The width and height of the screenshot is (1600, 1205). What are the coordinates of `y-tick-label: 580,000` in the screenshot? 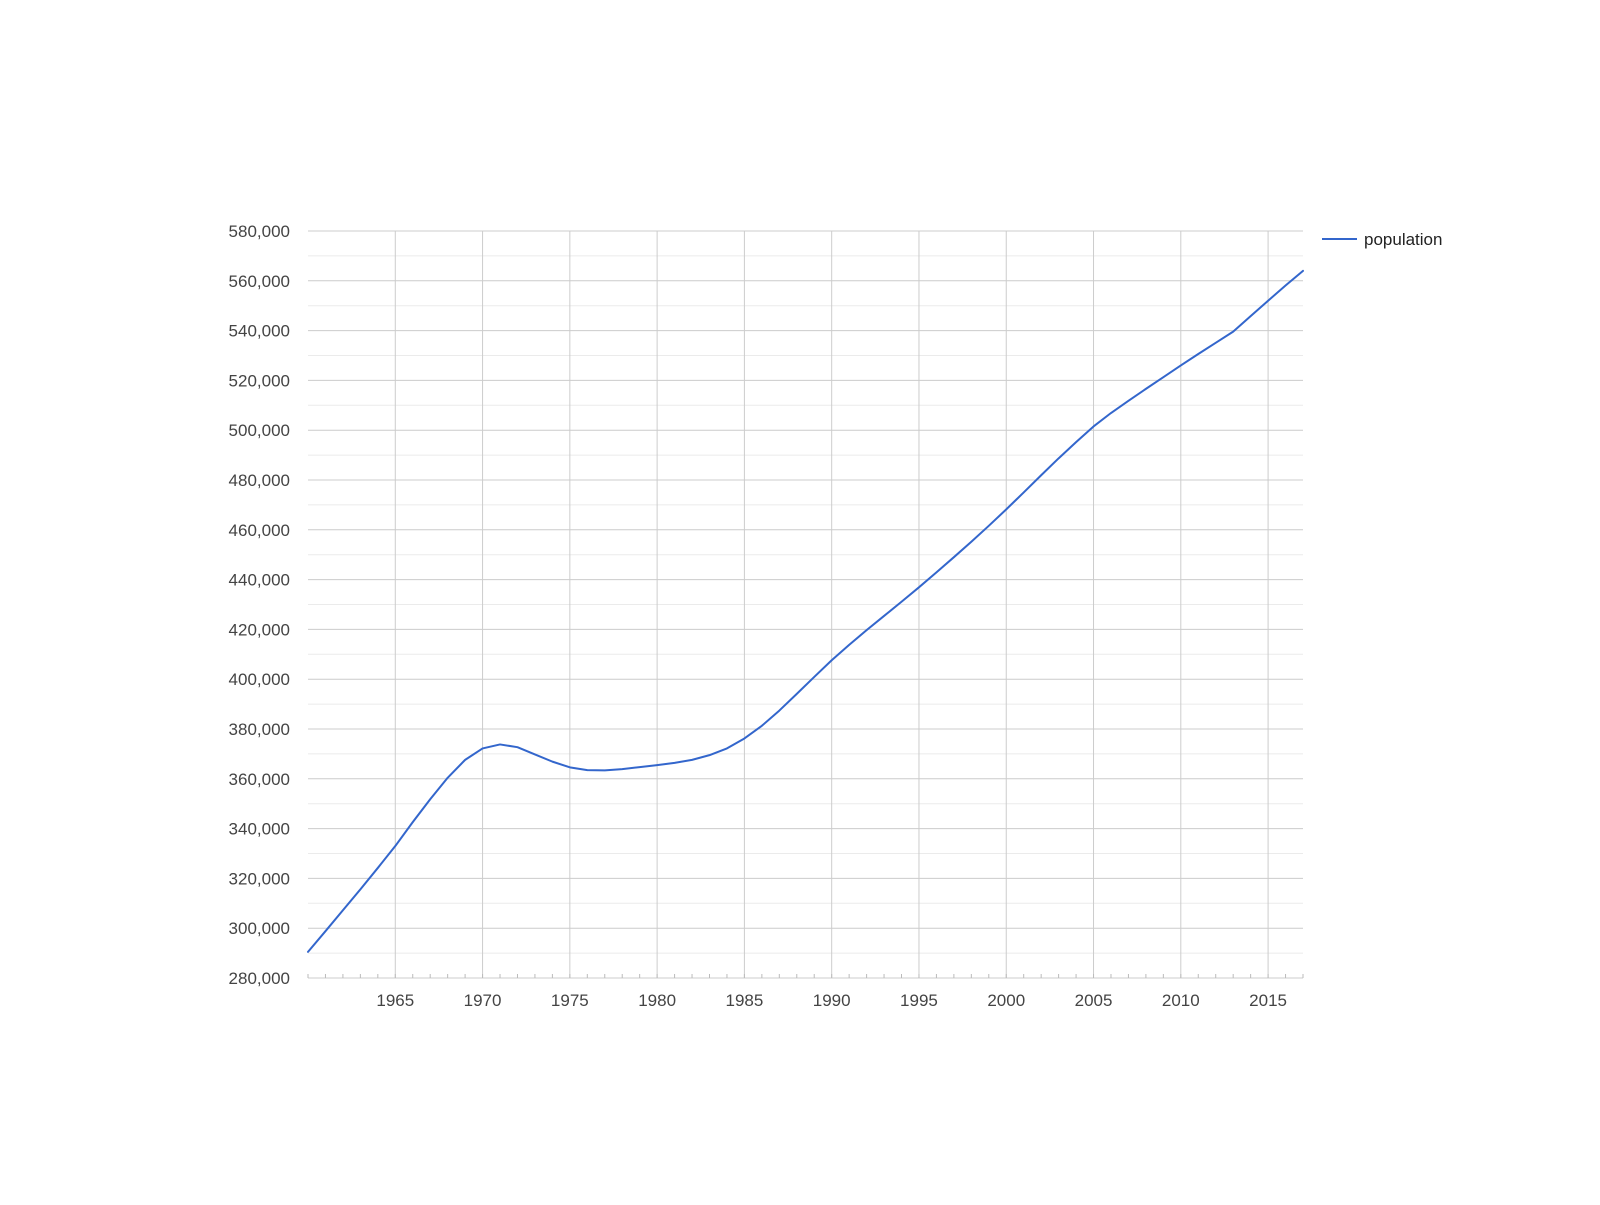 It's located at (259, 231).